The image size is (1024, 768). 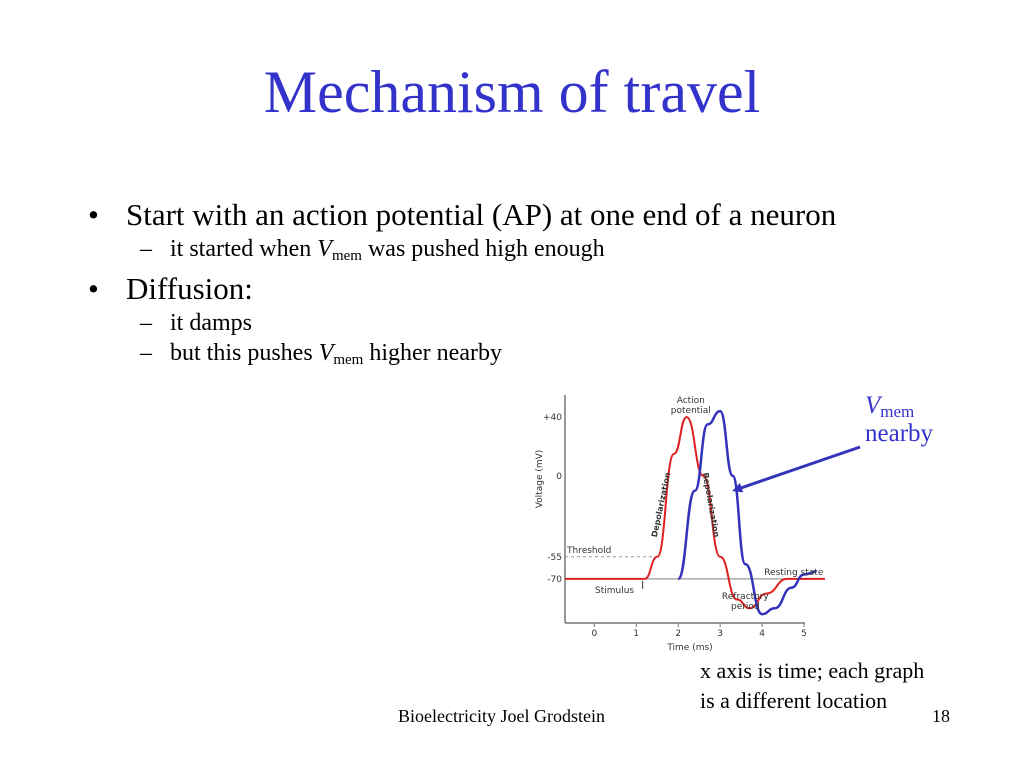 What do you see at coordinates (432, 353) in the screenshot?
I see `sub-bullet-post: higher nearby` at bounding box center [432, 353].